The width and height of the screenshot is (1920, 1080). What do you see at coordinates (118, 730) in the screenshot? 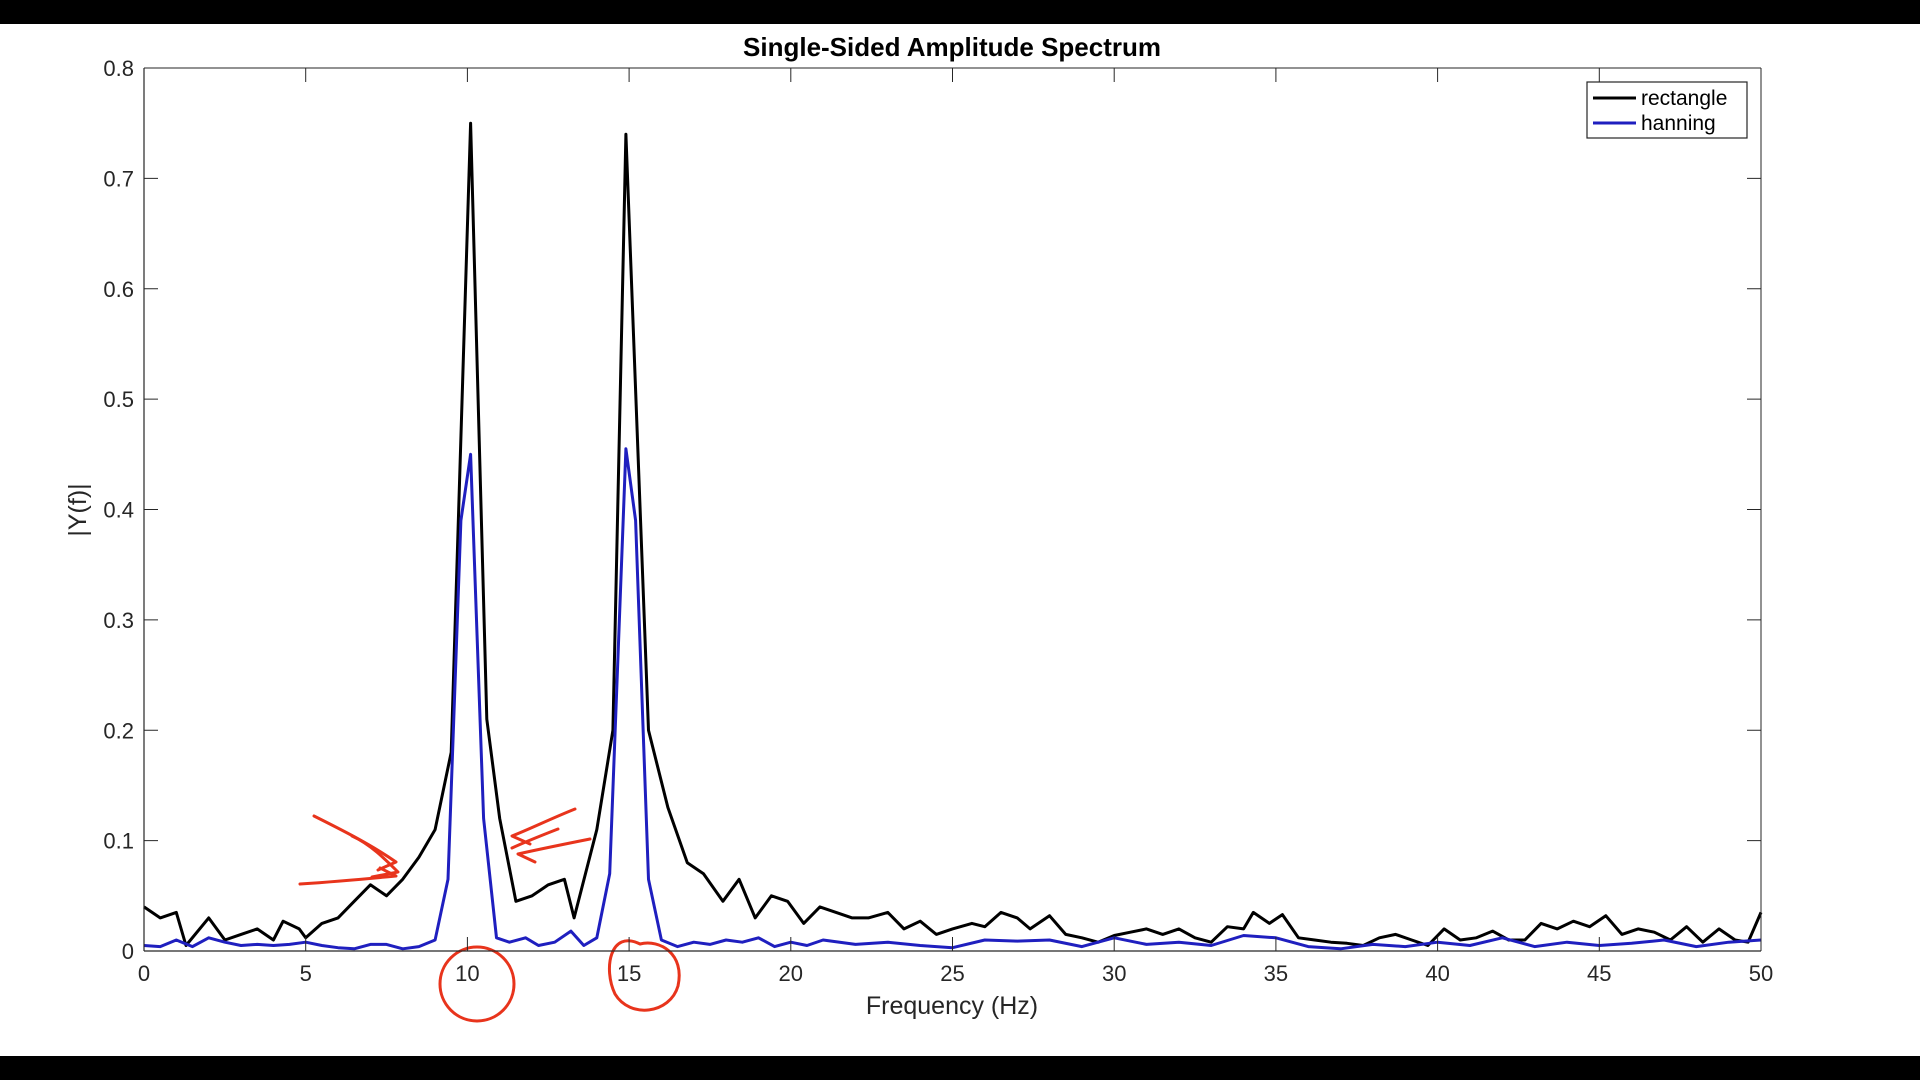
I see `y-tick-label: 0.2` at bounding box center [118, 730].